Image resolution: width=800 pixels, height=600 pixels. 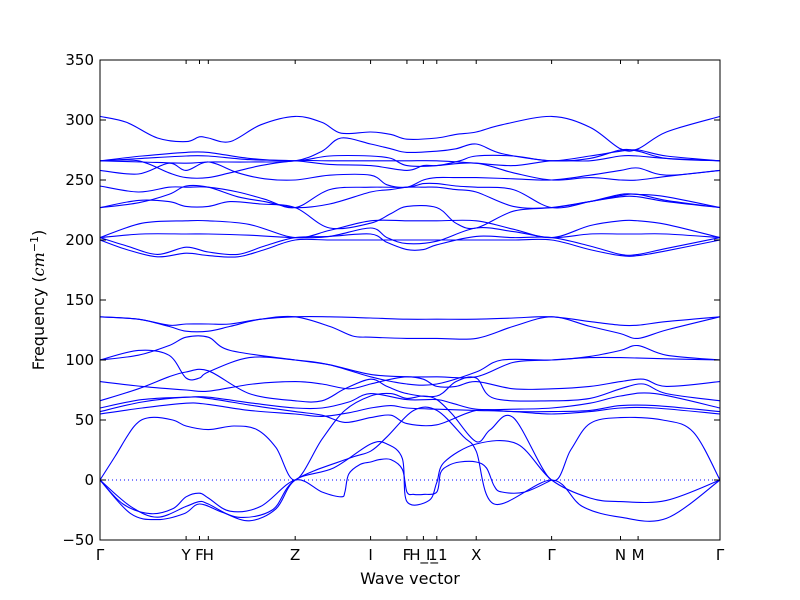 I want to click on x-tick-label: I, so click(x=370, y=555).